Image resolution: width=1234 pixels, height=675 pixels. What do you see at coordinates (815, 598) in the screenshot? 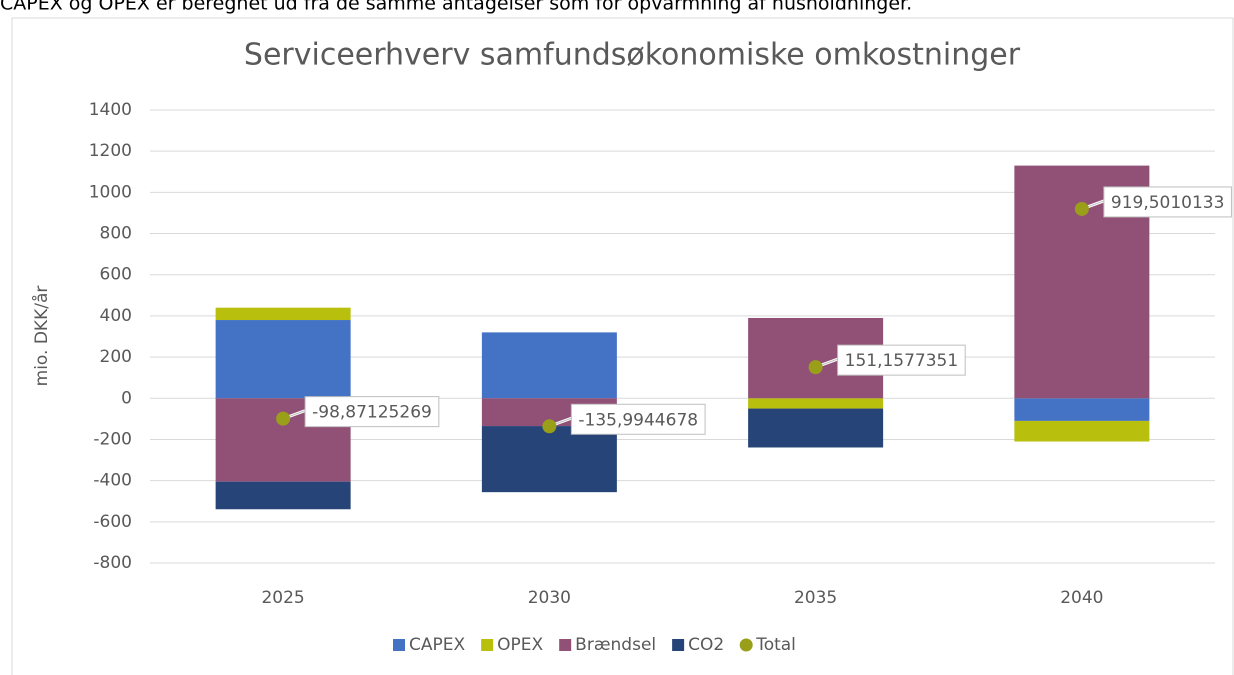
I see `x-tick-label: 2035` at bounding box center [815, 598].